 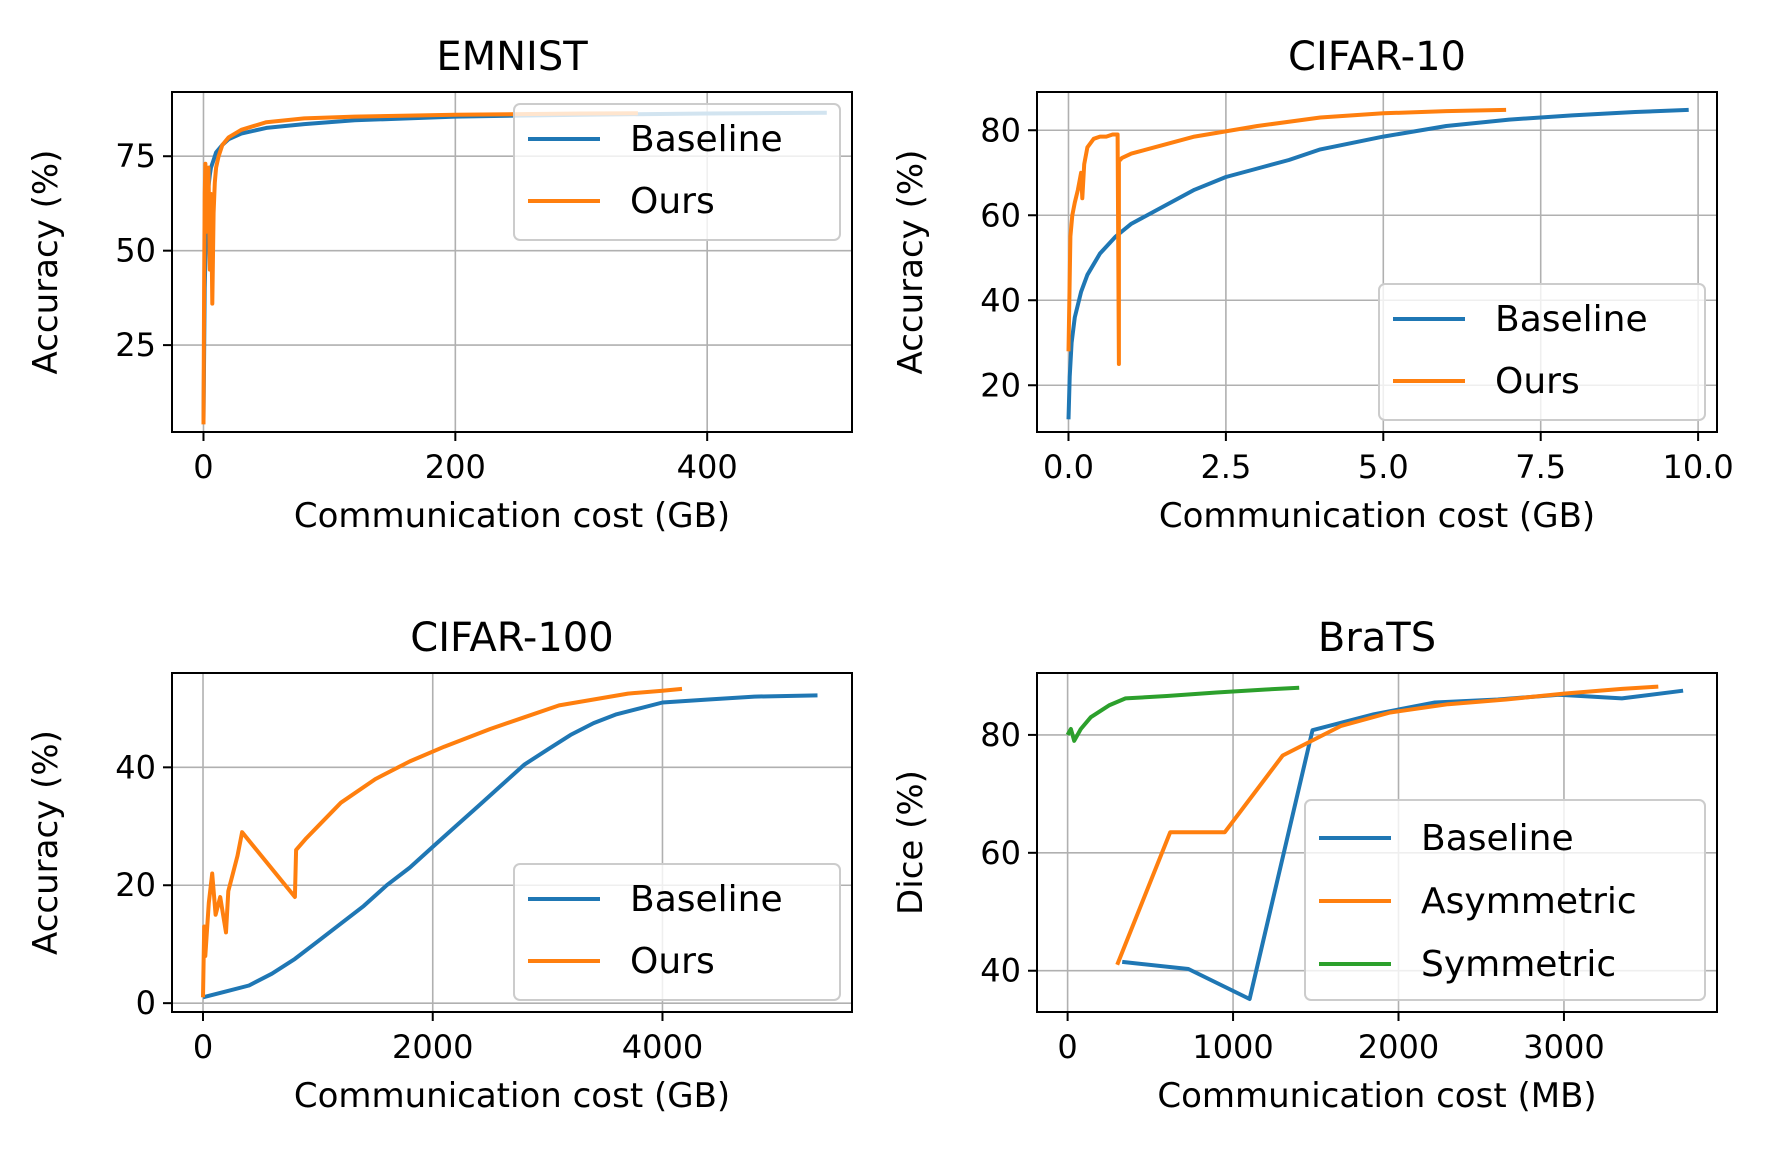 What do you see at coordinates (146, 1003) in the screenshot?
I see `chart-cifar-100-y-tick-label: 0` at bounding box center [146, 1003].